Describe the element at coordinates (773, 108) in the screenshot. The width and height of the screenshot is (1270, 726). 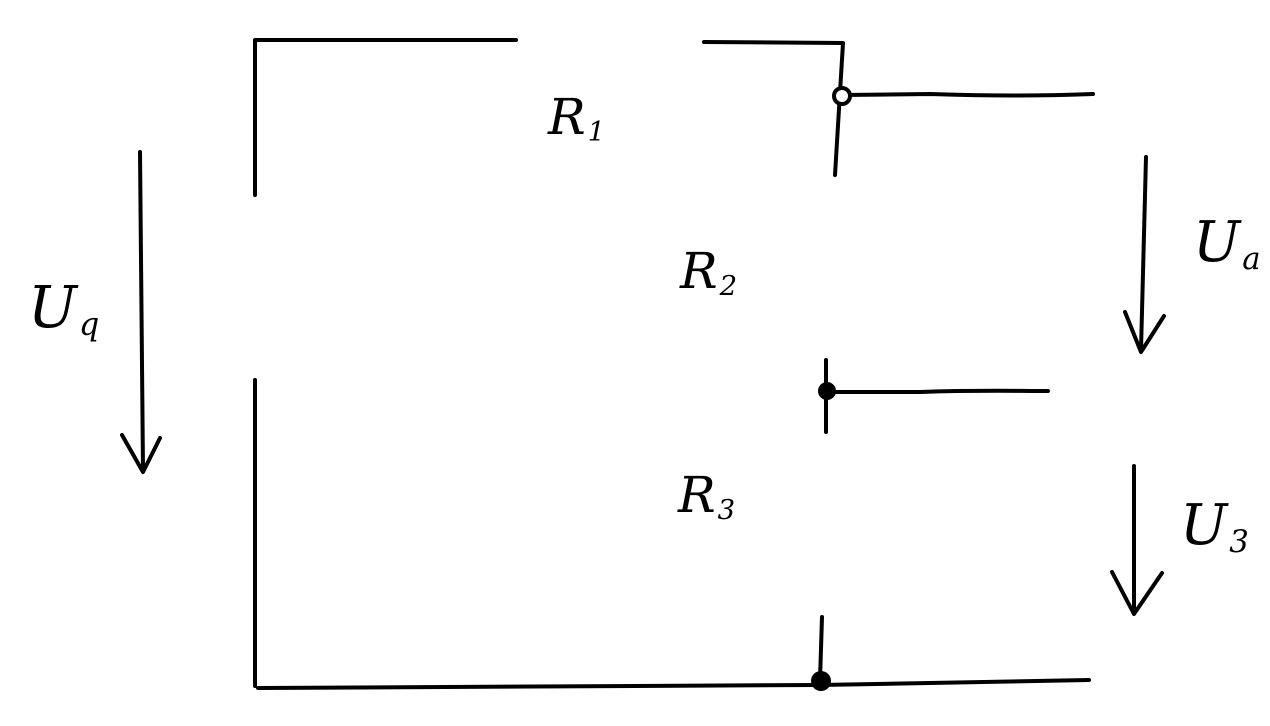
I see `top-right-wire` at that location.